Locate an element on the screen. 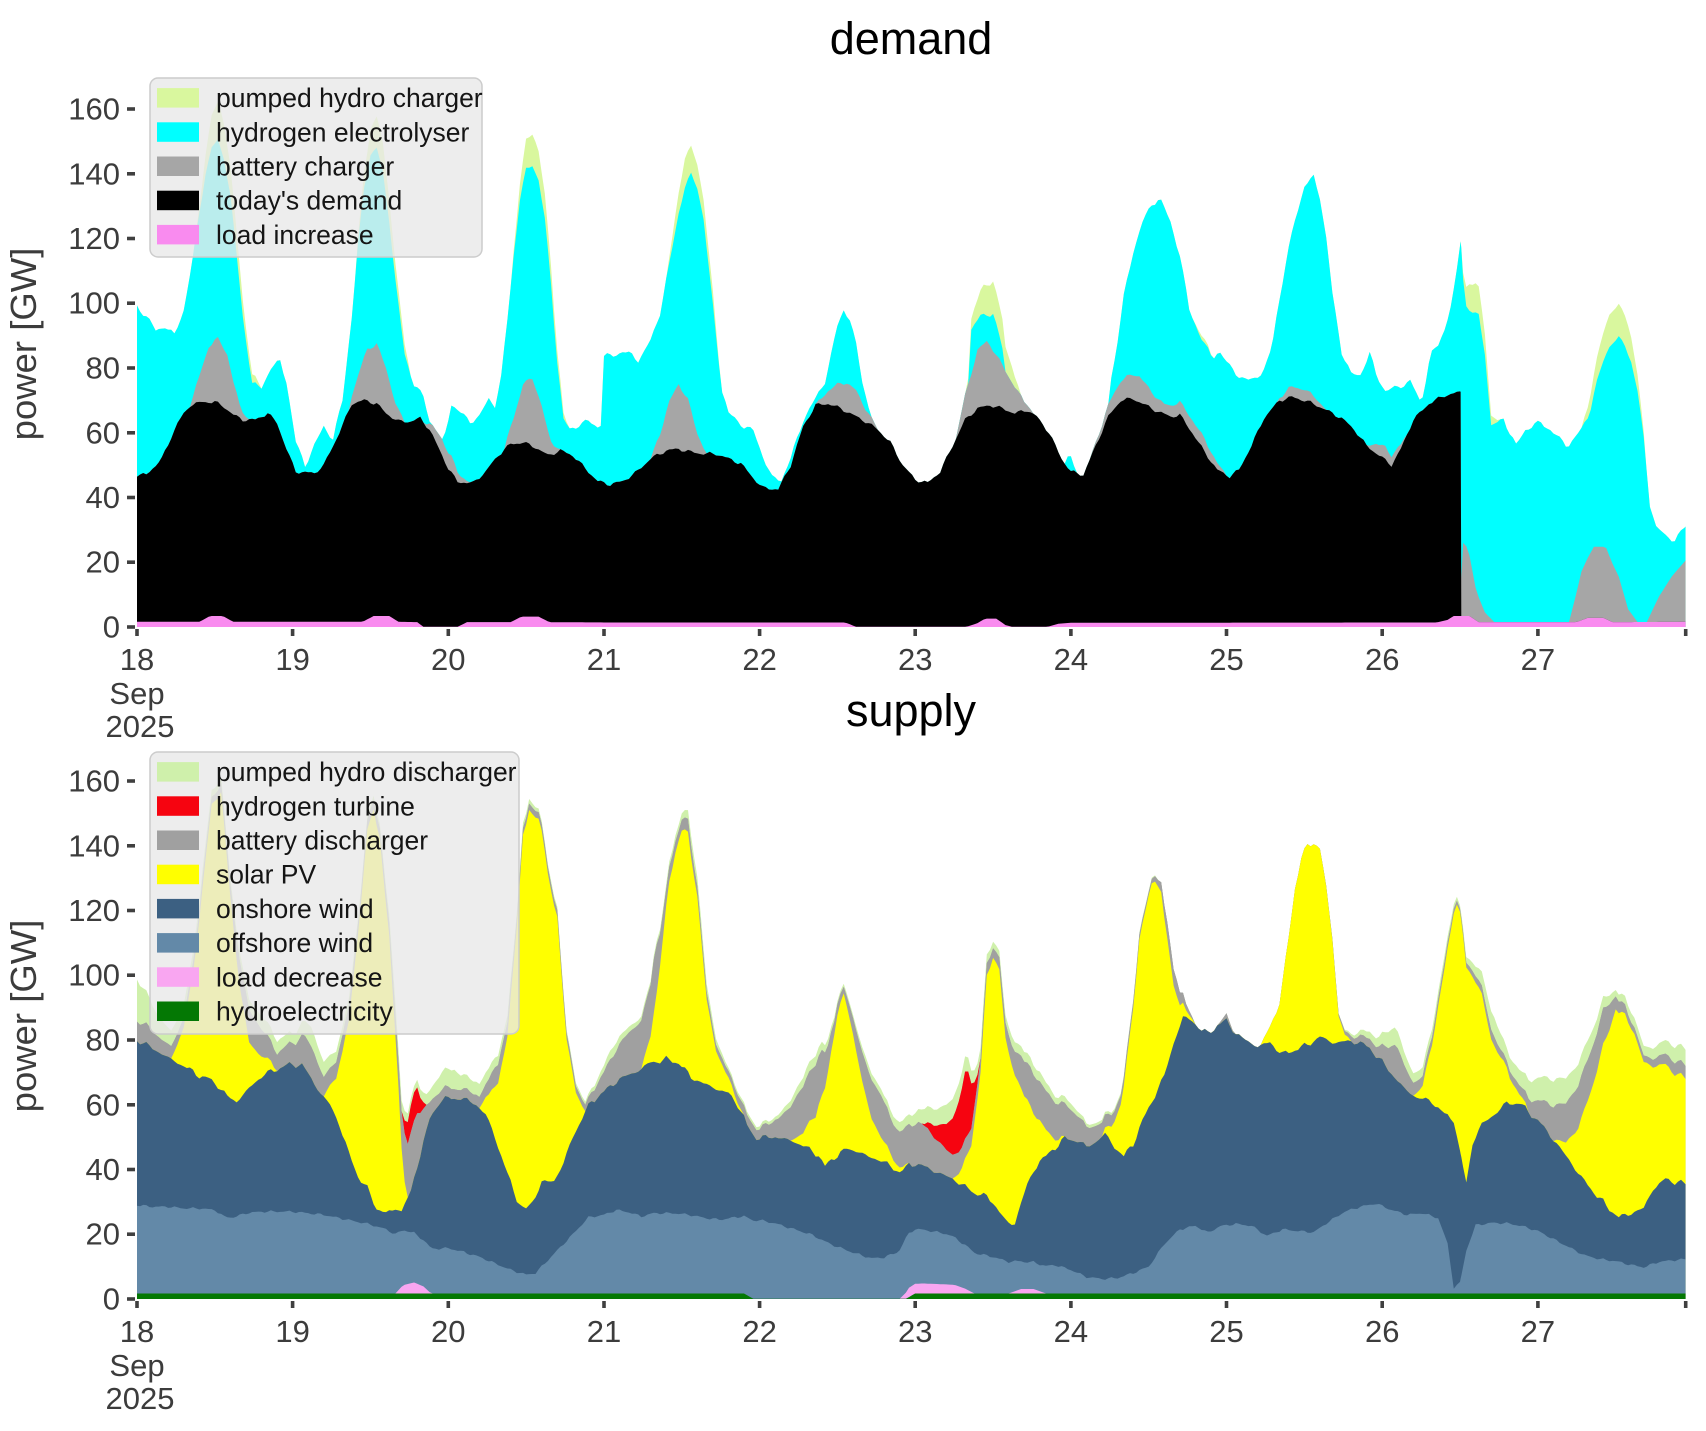  svg-text: demand is located at coordinates (911, 38).